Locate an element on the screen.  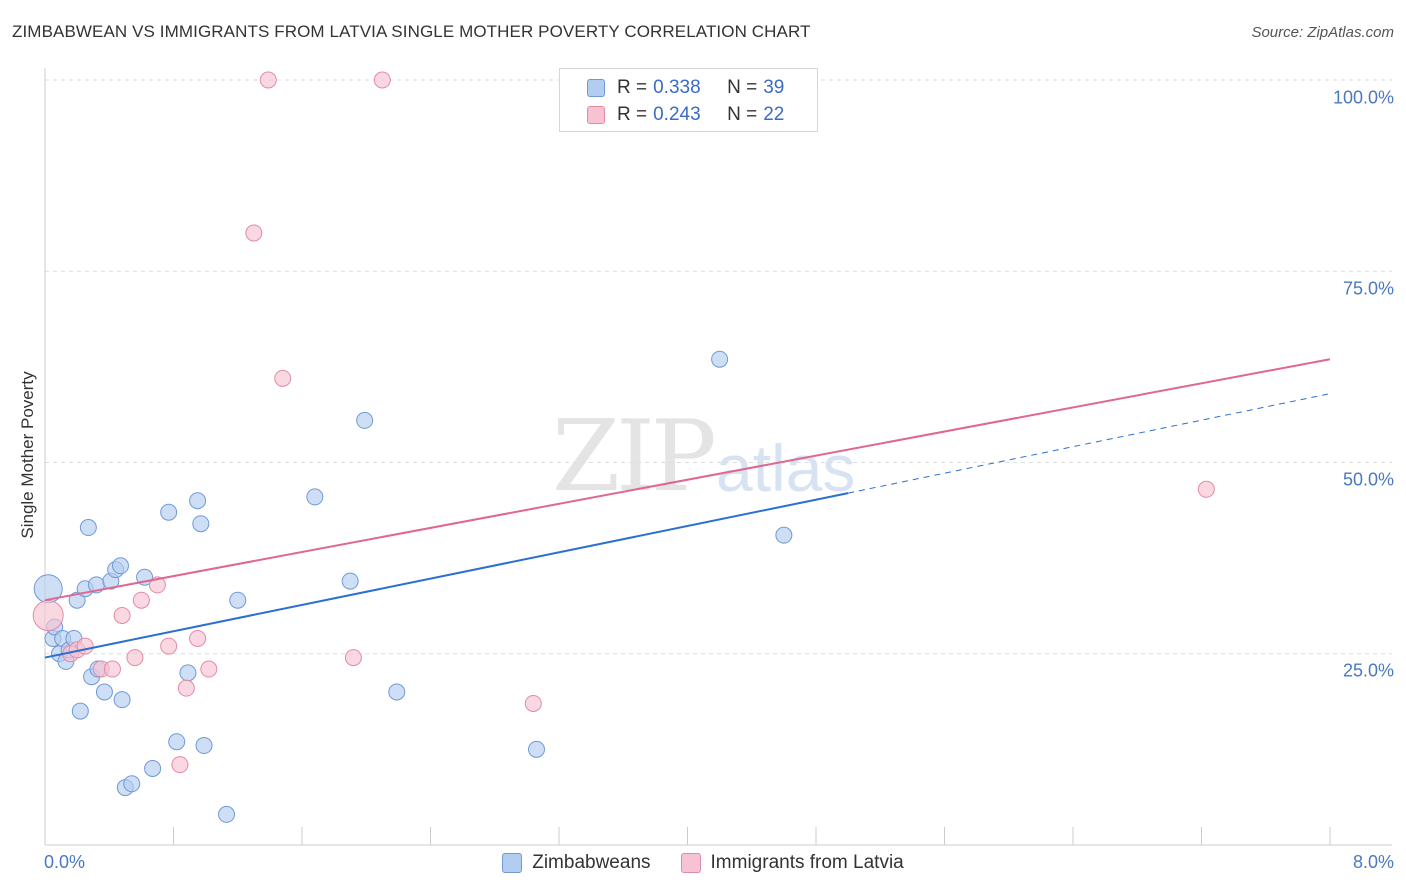
legend-label: Zimbabweans is located at coordinates (591, 862).